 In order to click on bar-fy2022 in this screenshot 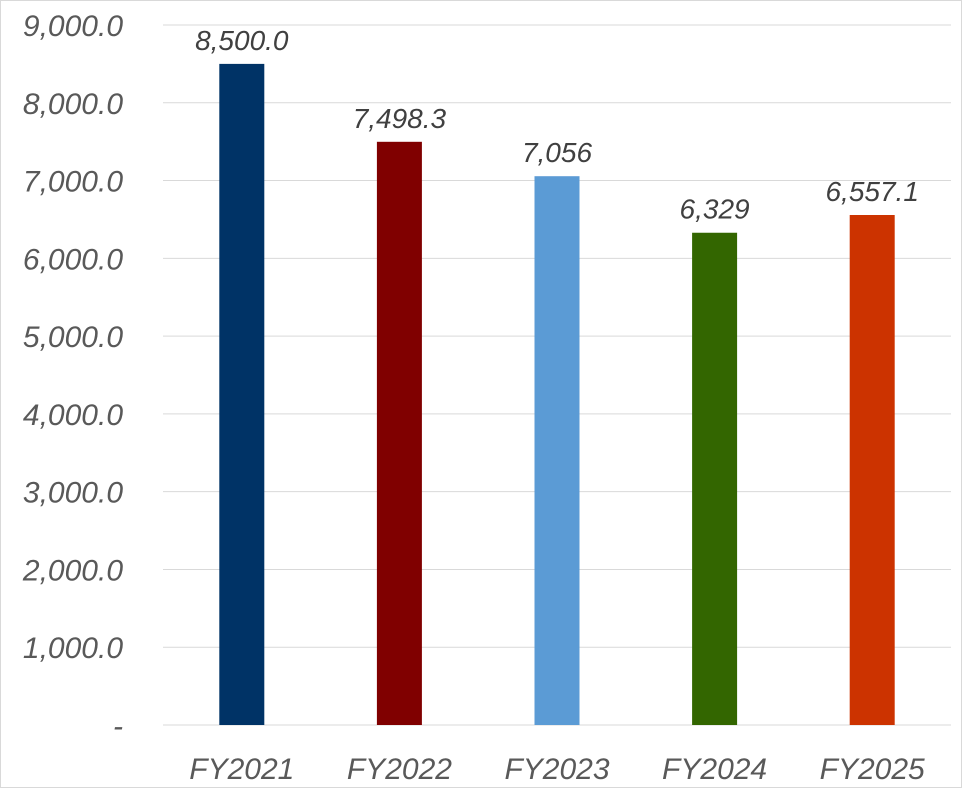, I will do `click(399, 433)`.